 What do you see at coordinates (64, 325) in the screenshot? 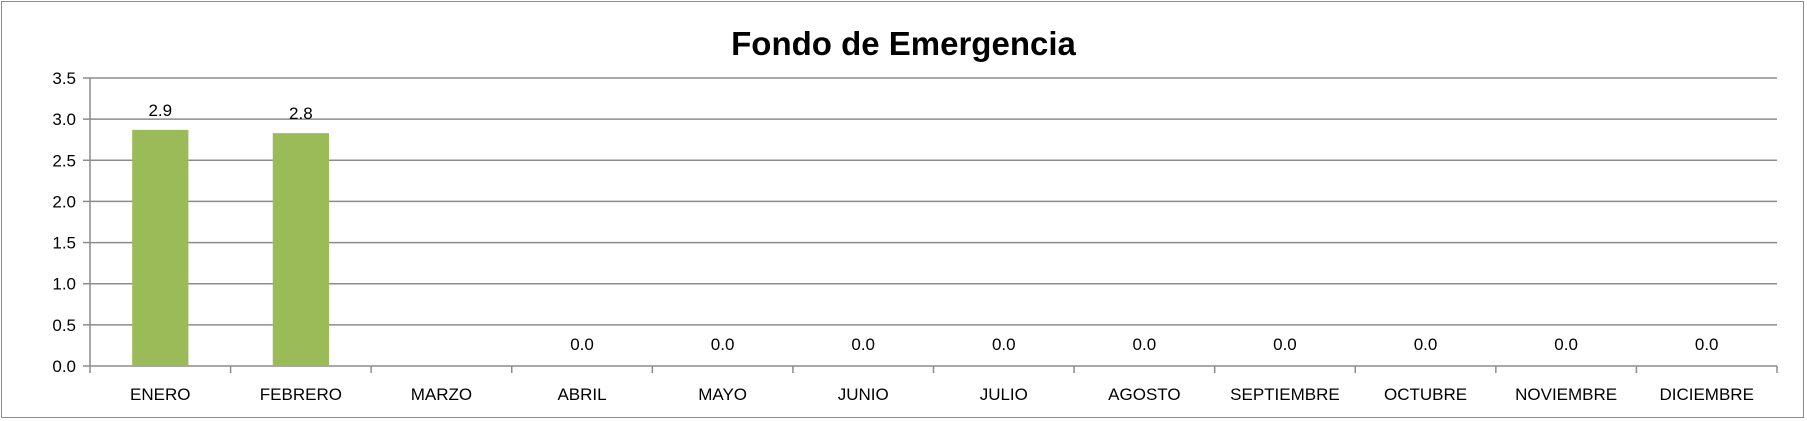
I see `y-tick-label: 0.5` at bounding box center [64, 325].